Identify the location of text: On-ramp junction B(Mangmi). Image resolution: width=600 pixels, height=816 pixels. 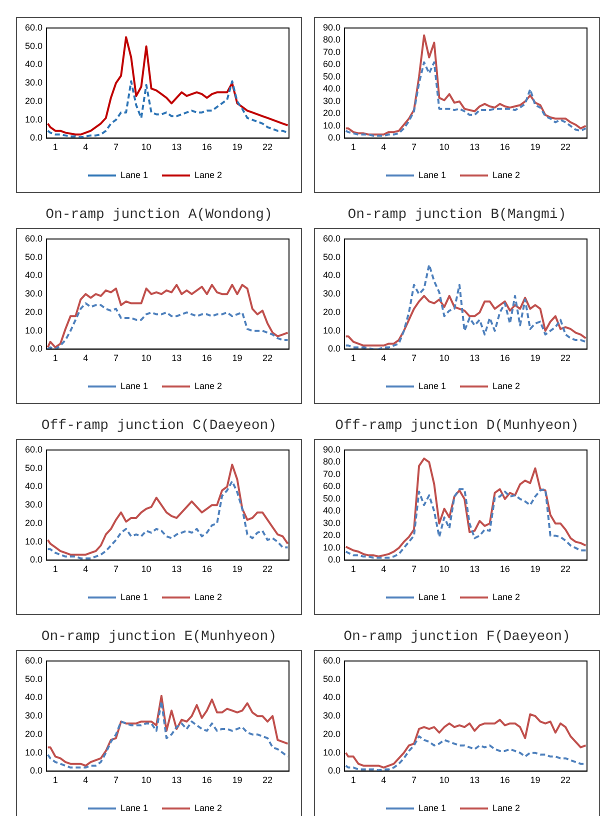
(457, 215).